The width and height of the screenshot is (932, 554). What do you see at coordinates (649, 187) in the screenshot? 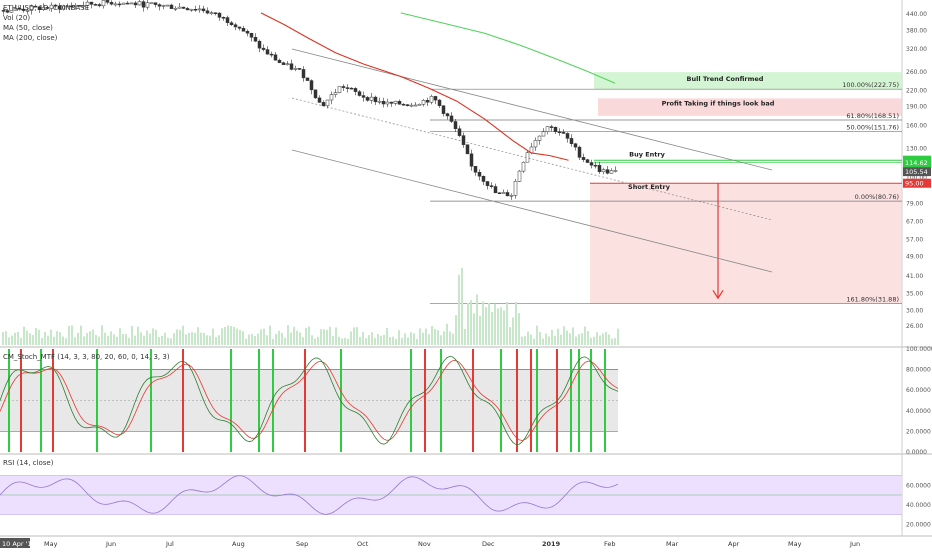
I see `annotation-short: Short Entry` at bounding box center [649, 187].